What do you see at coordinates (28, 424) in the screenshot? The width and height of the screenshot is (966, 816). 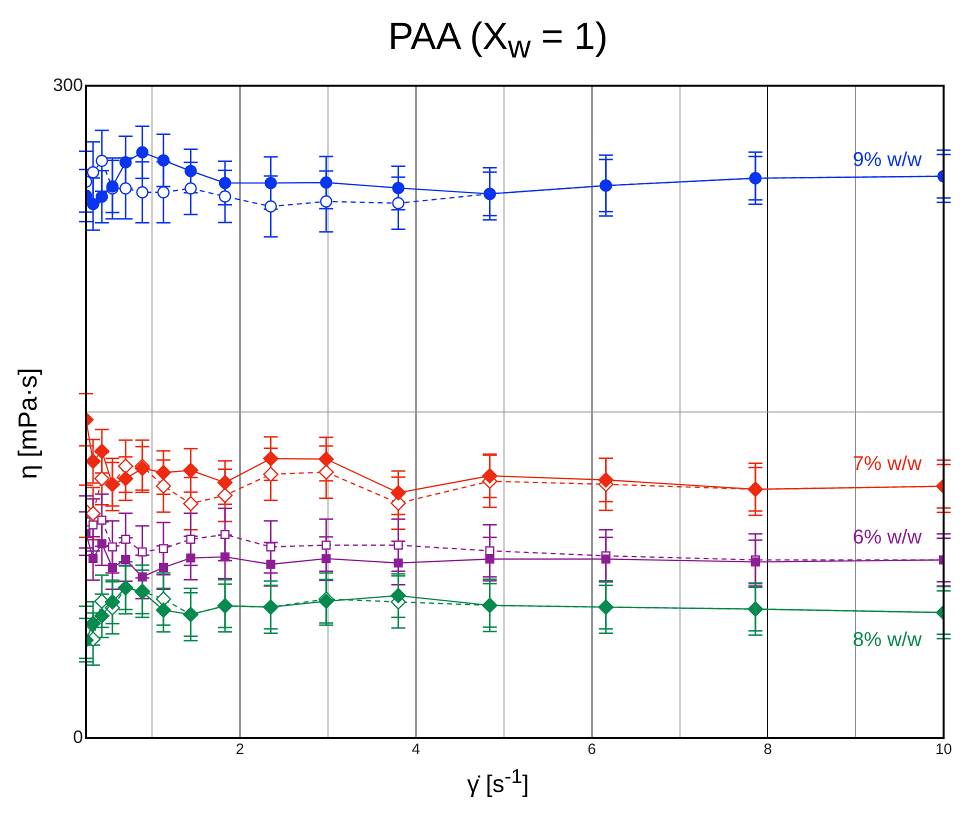 I see `y-axis-title: η [mPa·s]` at bounding box center [28, 424].